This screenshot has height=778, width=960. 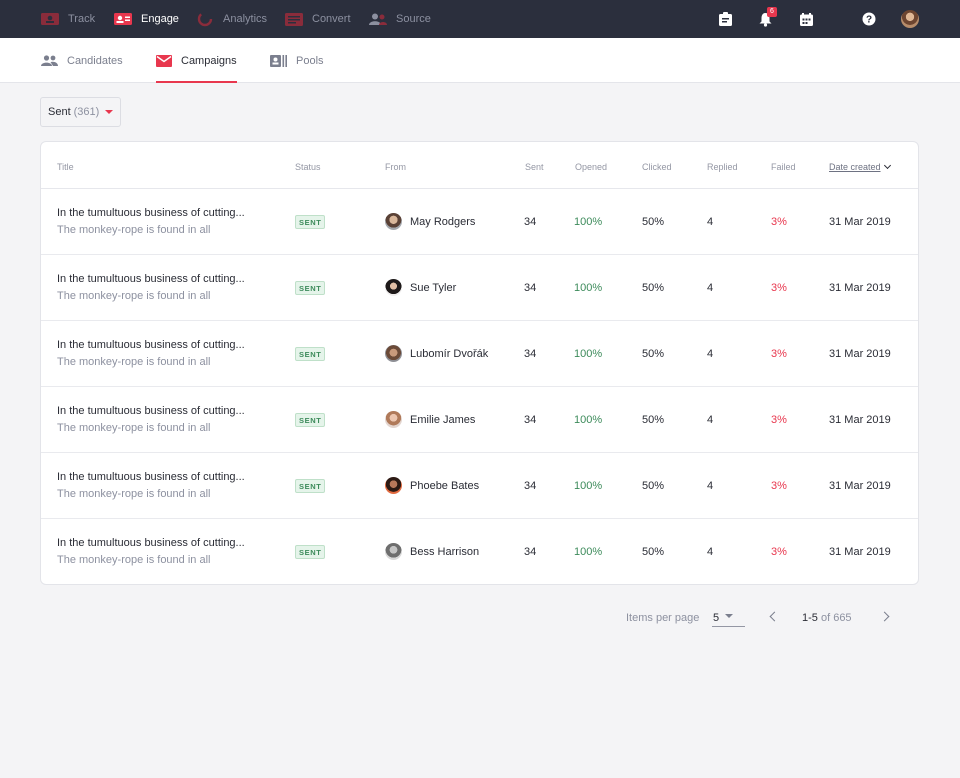 I want to click on sub-navigation: Candidates Campaigns Pools, so click(x=480, y=60).